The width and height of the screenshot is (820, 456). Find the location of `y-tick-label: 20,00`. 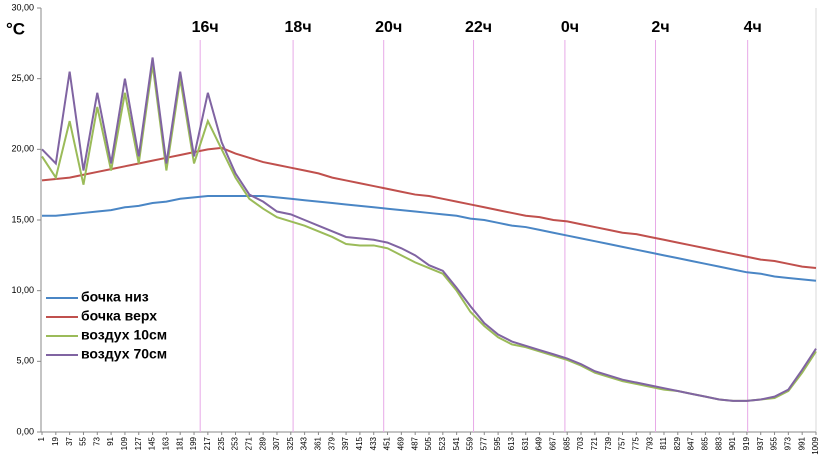

y-tick-label: 20,00 is located at coordinates (22, 149).